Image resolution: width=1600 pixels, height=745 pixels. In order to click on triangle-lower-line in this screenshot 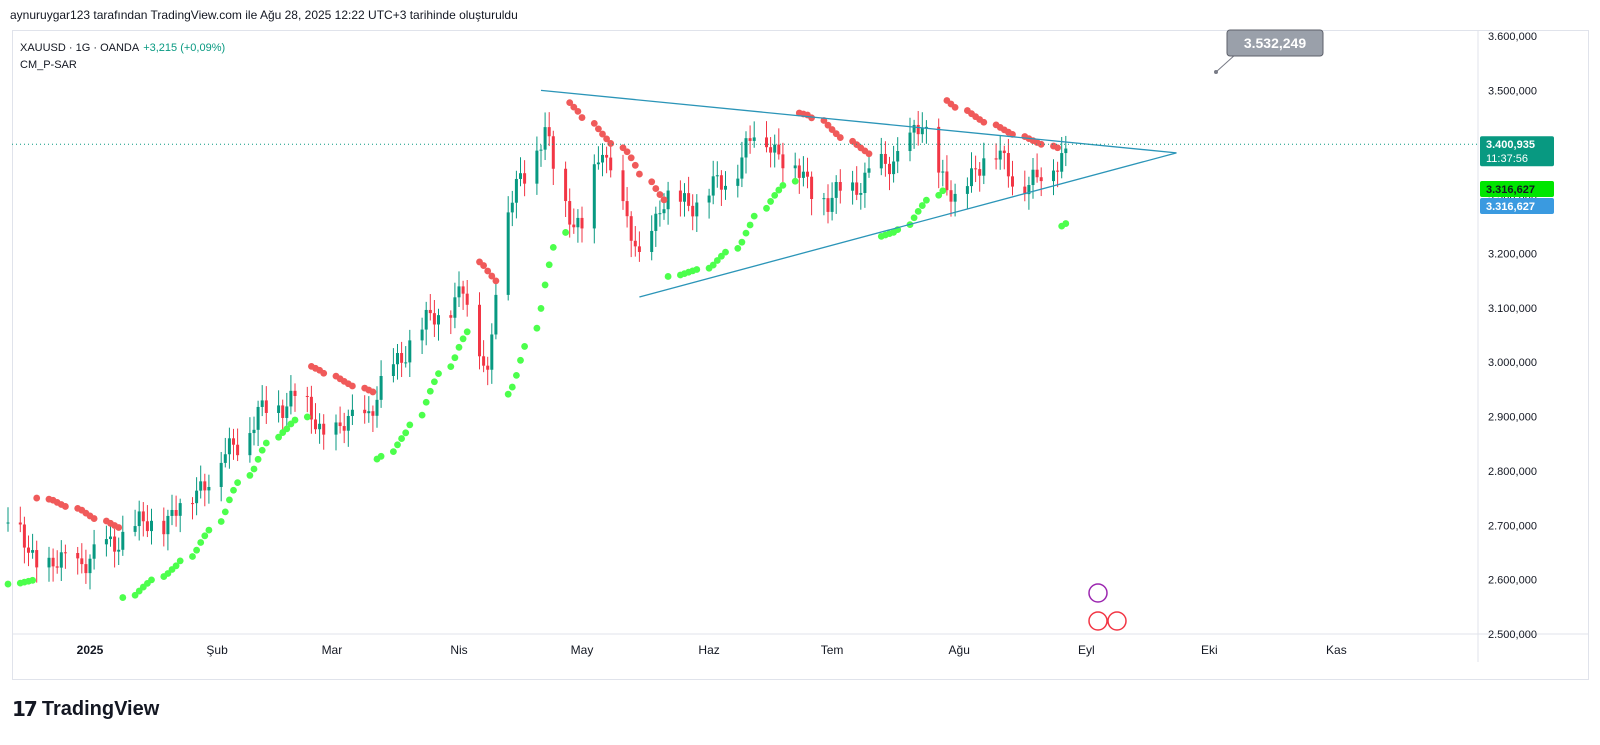, I will do `click(908, 225)`.